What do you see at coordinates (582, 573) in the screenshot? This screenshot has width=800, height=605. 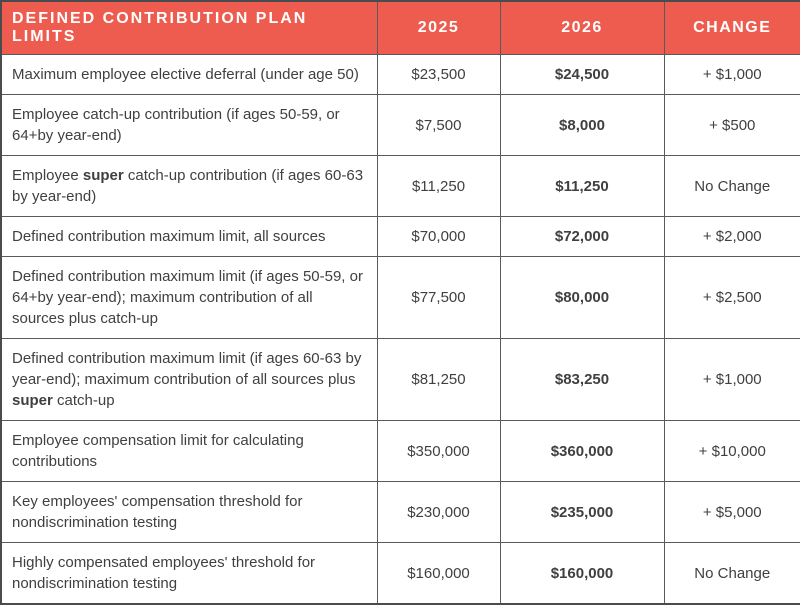 I see `value-2026: $160,000` at bounding box center [582, 573].